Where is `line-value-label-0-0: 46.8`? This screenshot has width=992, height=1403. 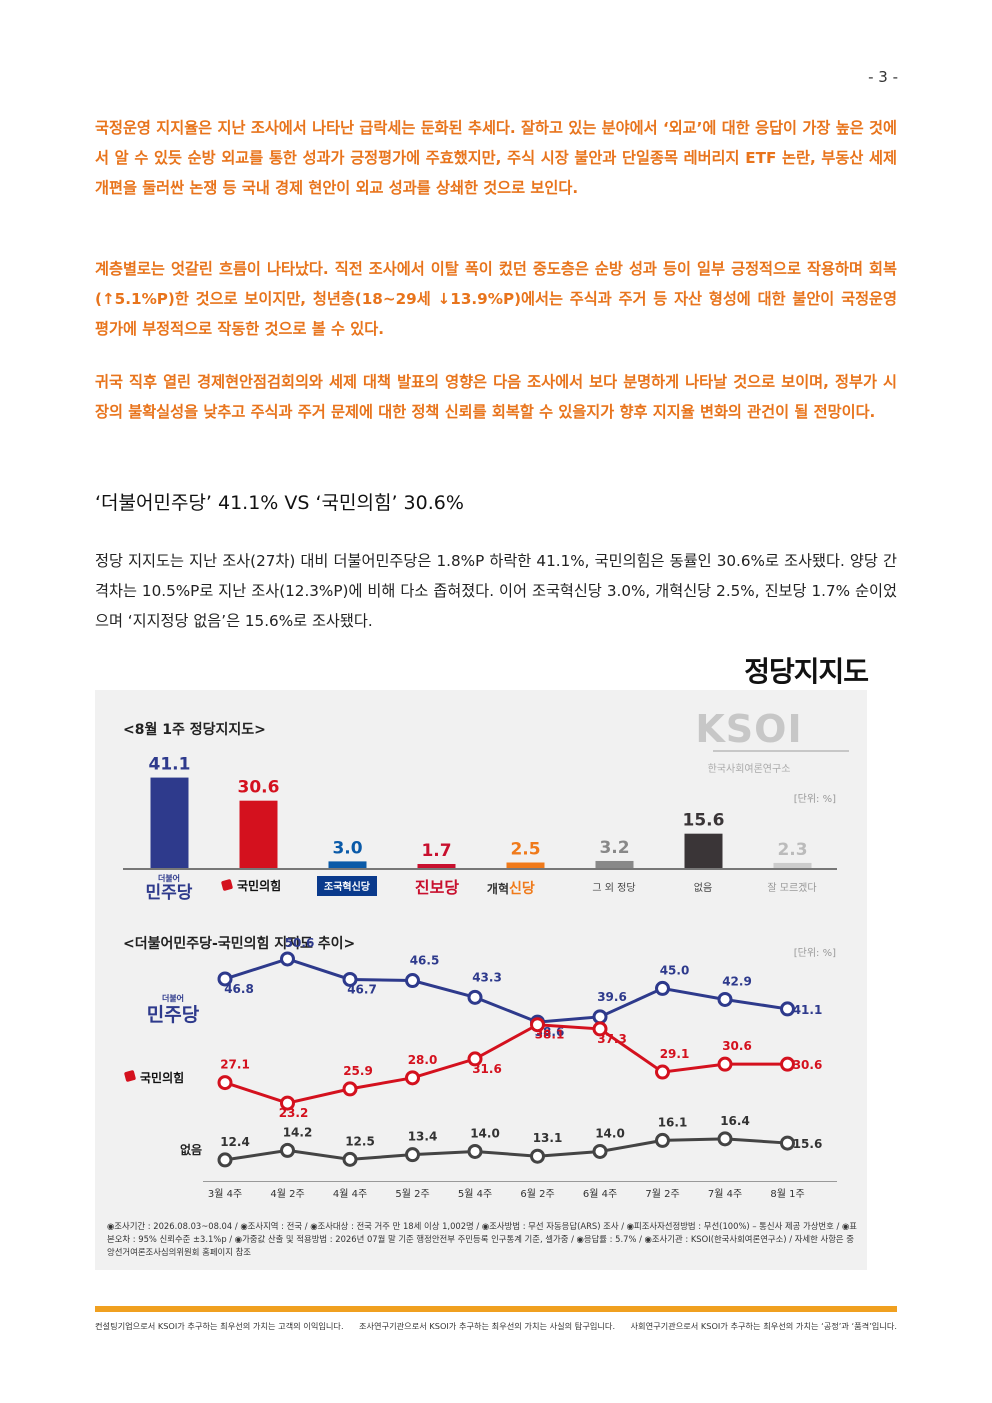
line-value-label-0-0: 46.8 is located at coordinates (239, 989).